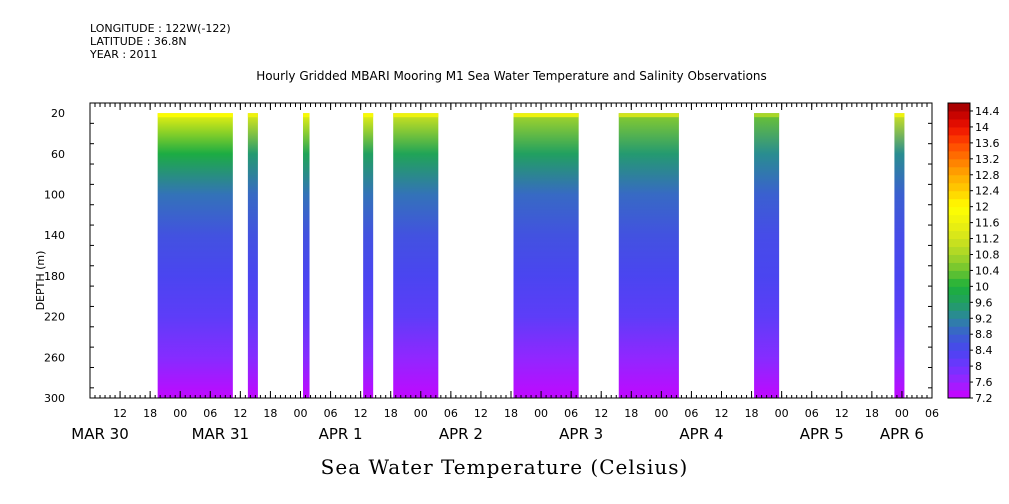  What do you see at coordinates (822, 434) in the screenshot?
I see `x-day-label: APR 5` at bounding box center [822, 434].